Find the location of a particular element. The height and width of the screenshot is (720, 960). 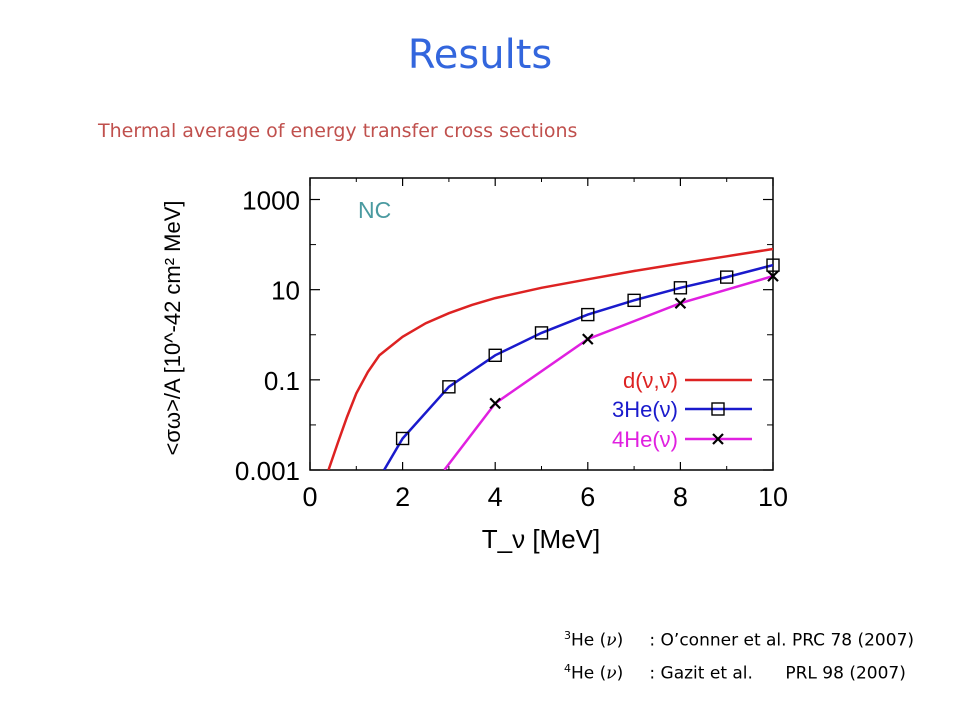

x-tick-label: 8 is located at coordinates (680, 497).